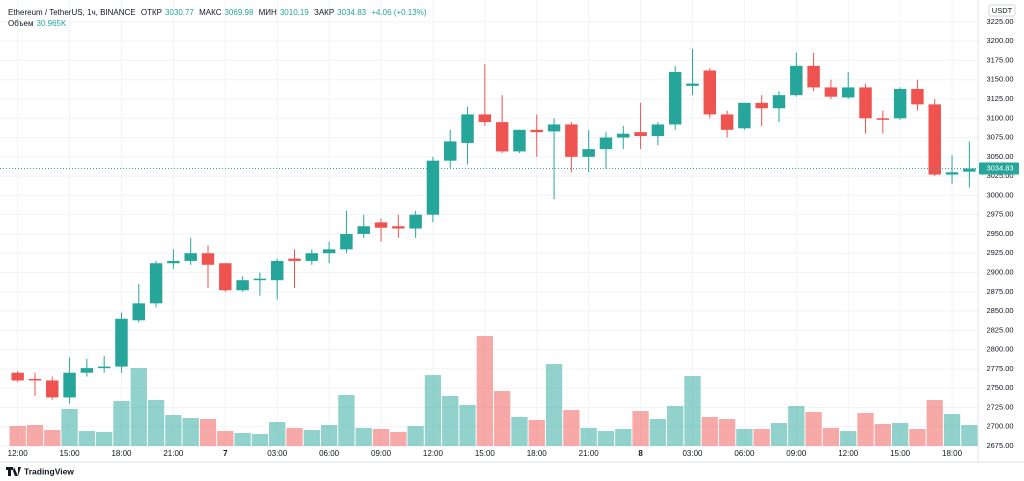 The image size is (1024, 481). I want to click on currency-box, so click(1002, 10).